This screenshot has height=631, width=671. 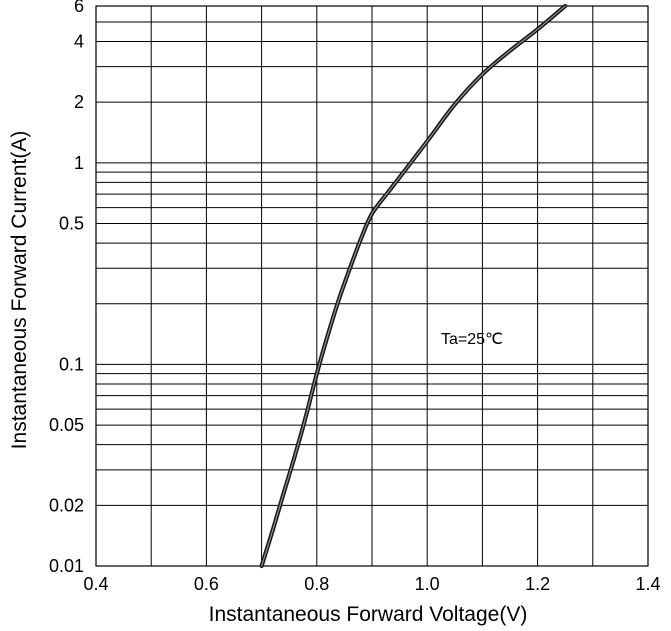 What do you see at coordinates (368, 614) in the screenshot?
I see `x-axis-title: Instantaneous Forward Voltage(V)` at bounding box center [368, 614].